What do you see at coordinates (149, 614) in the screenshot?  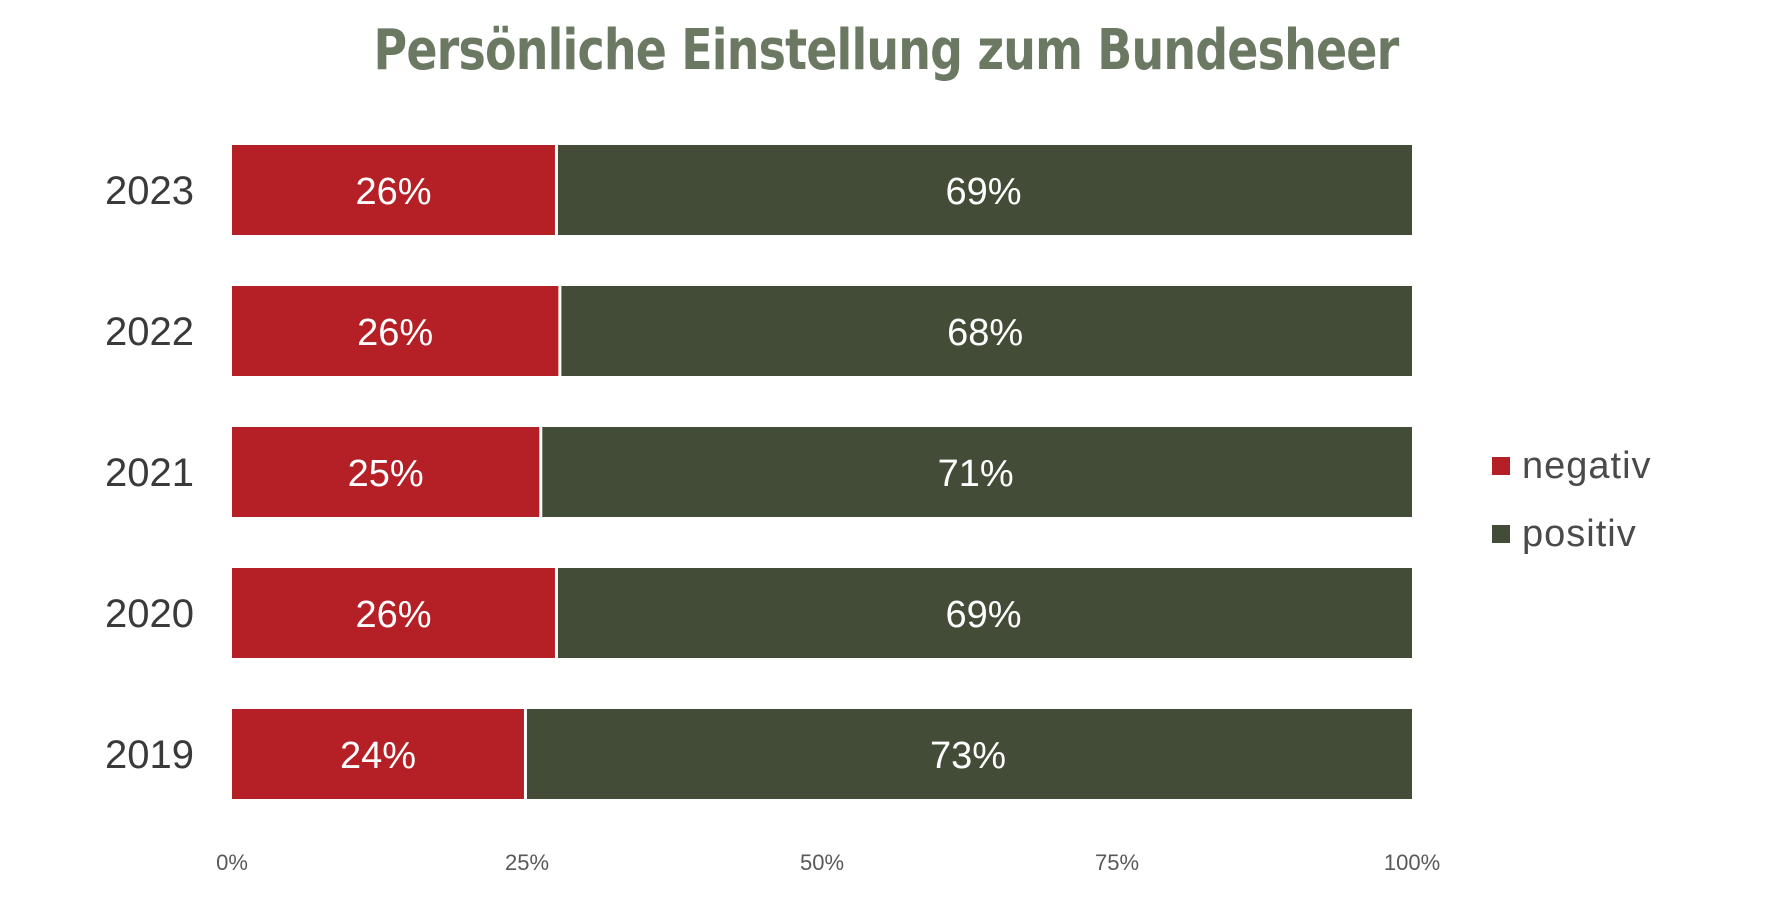 I see `y-axis-label-2020: 2020` at bounding box center [149, 614].